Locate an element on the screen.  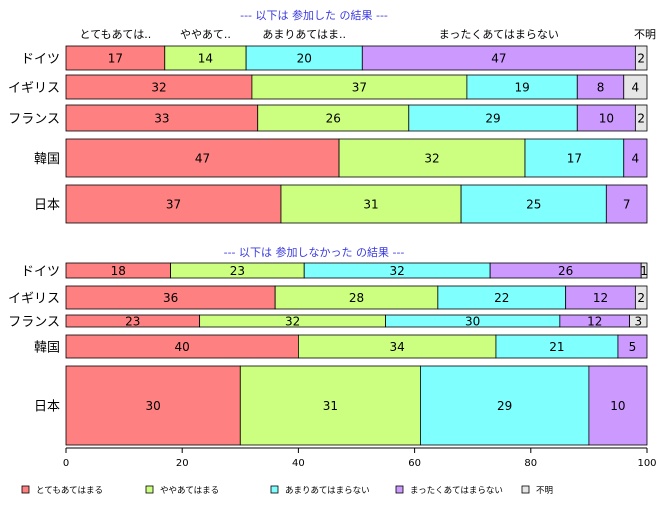
value-label: 25 is located at coordinates (533, 205).